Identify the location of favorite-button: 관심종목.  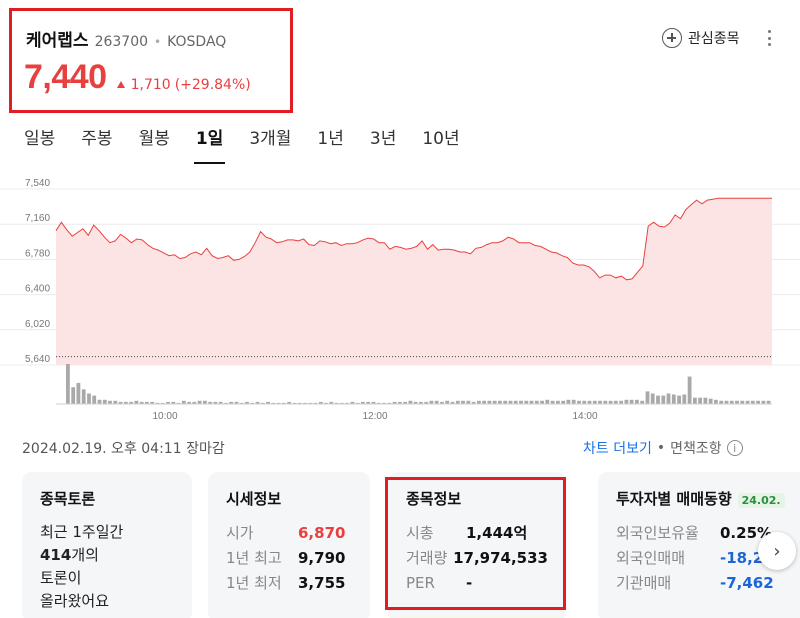
(701, 38).